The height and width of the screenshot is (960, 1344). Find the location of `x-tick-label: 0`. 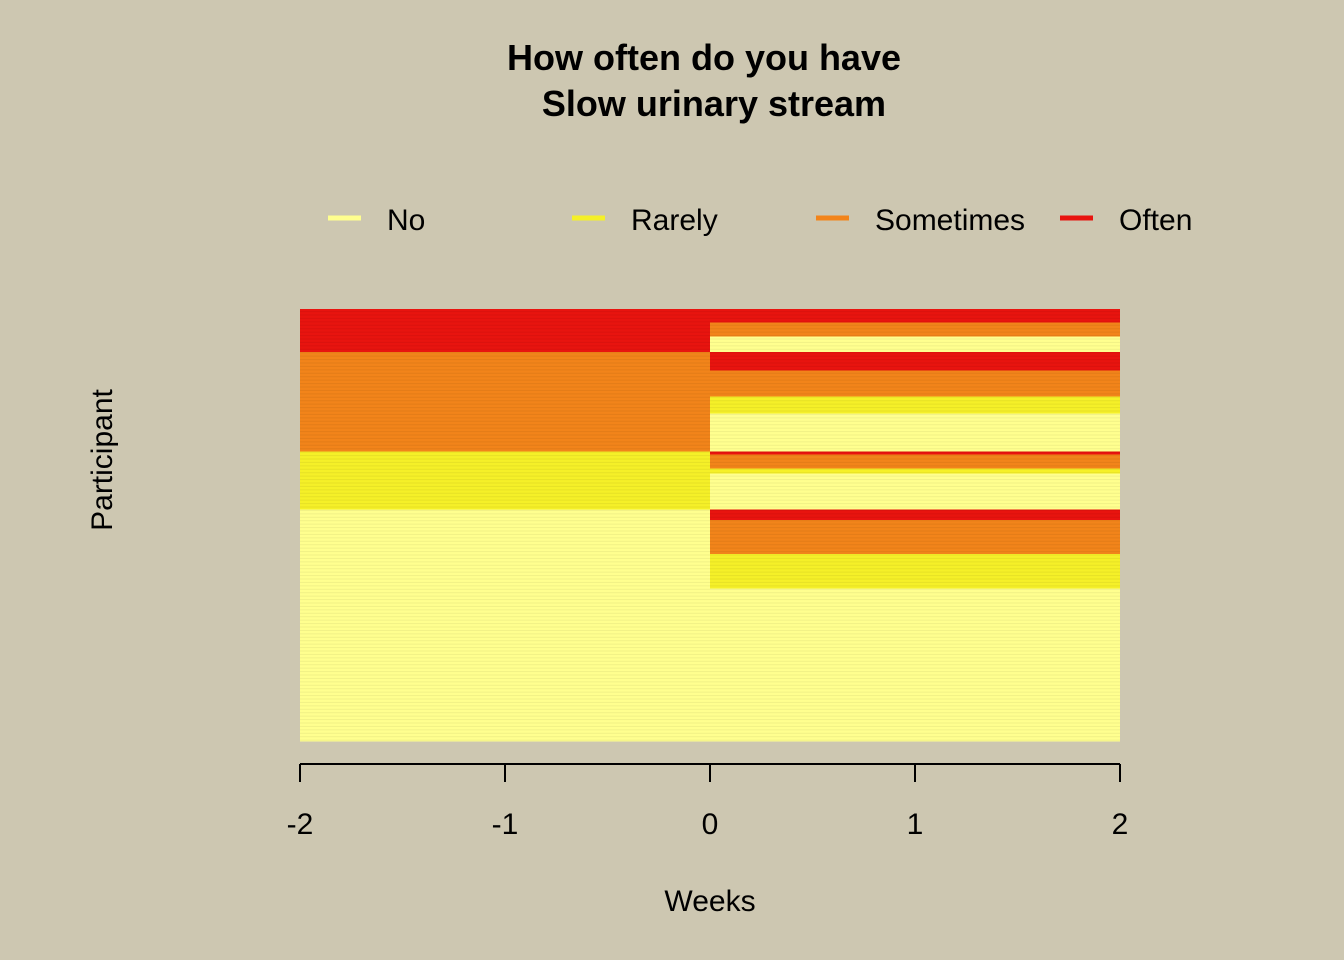

x-tick-label: 0 is located at coordinates (710, 824).